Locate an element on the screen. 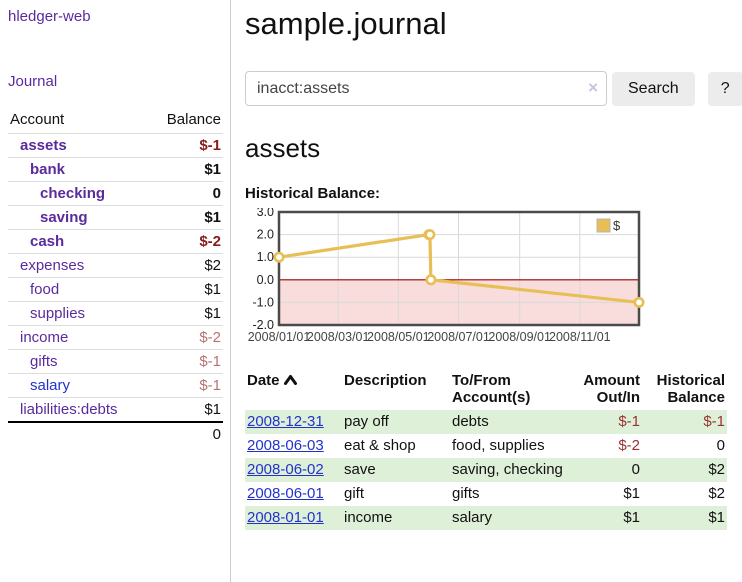 Image resolution: width=742 pixels, height=582 pixels. svg-text: 2008/01/01 is located at coordinates (279, 337).